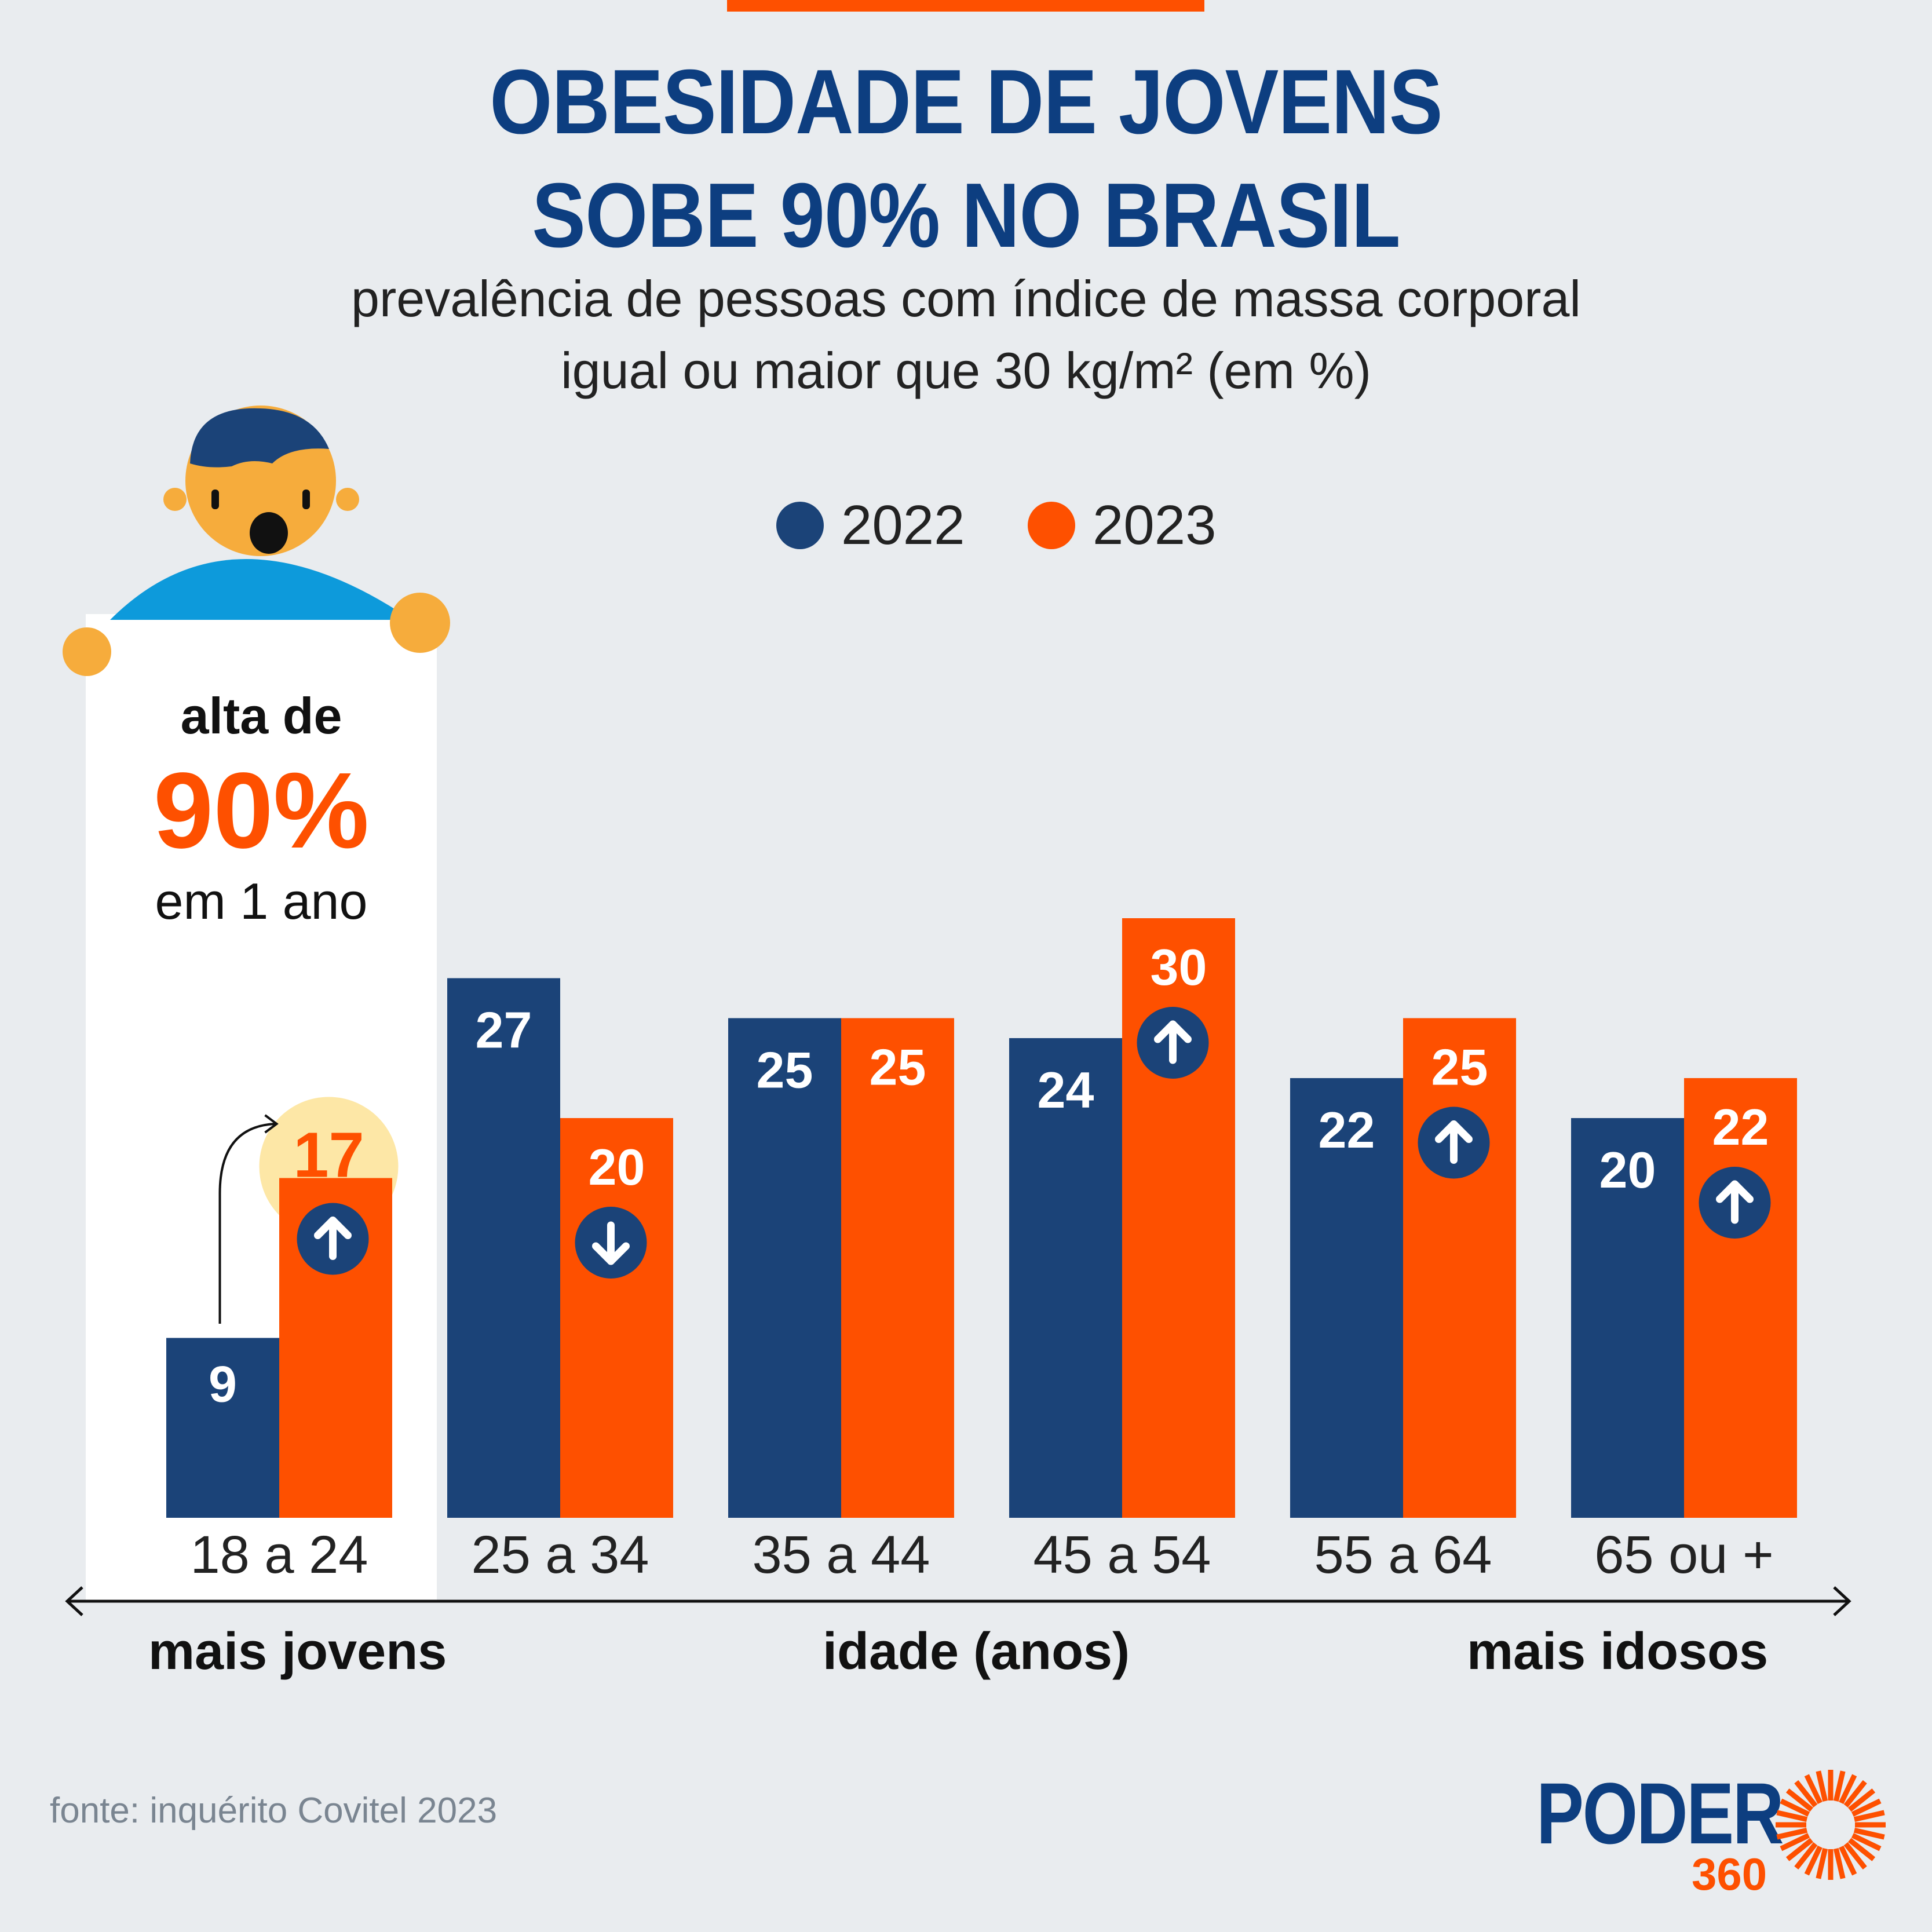 The image size is (1932, 1932). Describe the element at coordinates (1628, 1170) in the screenshot. I see `value-label-2022-5: 20` at that location.